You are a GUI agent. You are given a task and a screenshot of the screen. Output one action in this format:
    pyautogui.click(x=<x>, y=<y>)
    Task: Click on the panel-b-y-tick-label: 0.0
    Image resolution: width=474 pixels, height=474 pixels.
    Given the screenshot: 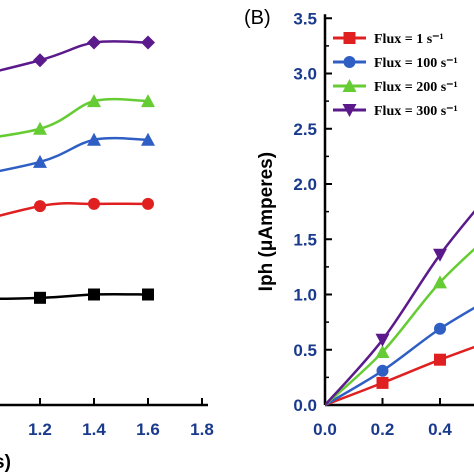 What is the action you would take?
    pyautogui.click(x=305, y=405)
    